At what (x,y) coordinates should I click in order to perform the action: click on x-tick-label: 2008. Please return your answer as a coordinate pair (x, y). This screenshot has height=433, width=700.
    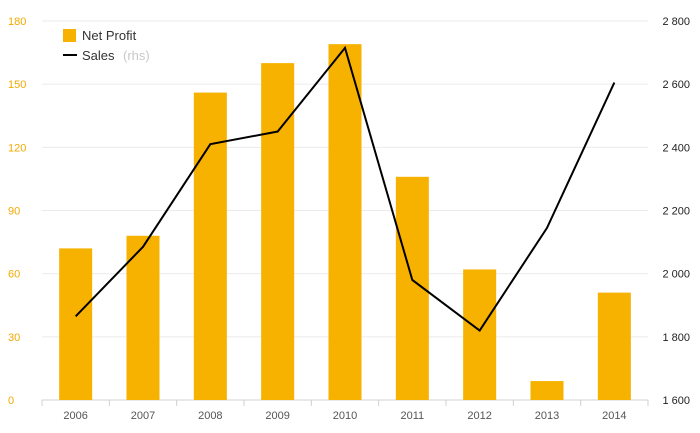
    Looking at the image, I should click on (210, 416).